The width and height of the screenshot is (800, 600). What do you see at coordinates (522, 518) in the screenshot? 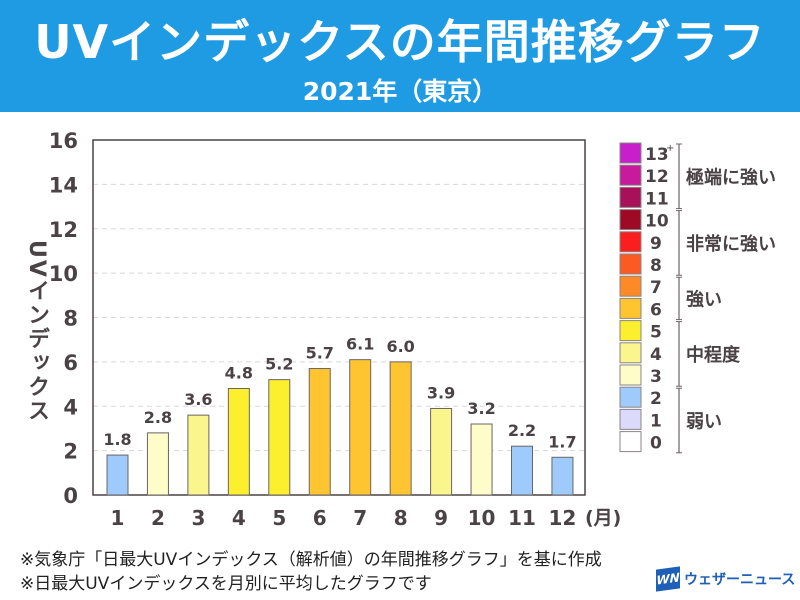
I see `x-tick-label: 11` at bounding box center [522, 518].